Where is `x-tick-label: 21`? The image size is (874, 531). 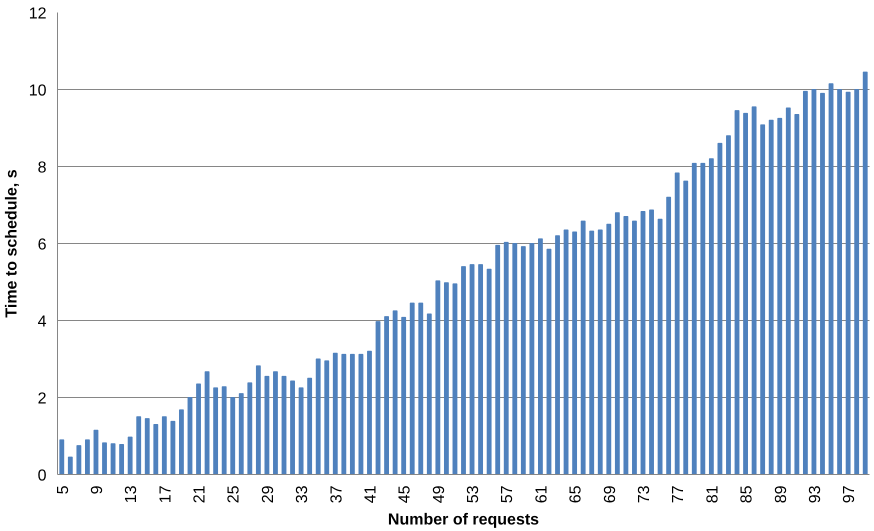
x-tick-label: 21 is located at coordinates (200, 494).